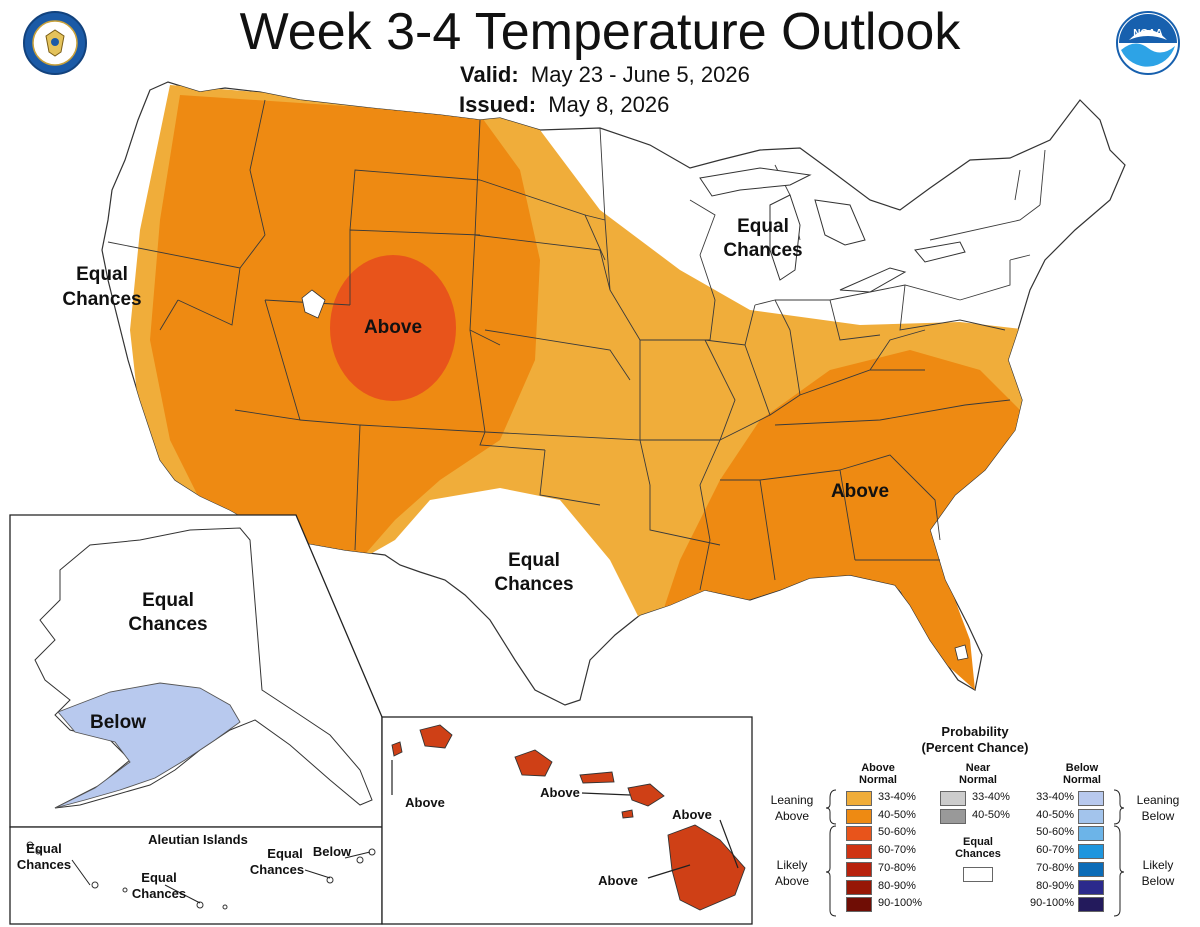 Image resolution: width=1200 pixels, height=927 pixels. What do you see at coordinates (44, 864) in the screenshot?
I see `label-aleutian-equal-1b: Chances` at bounding box center [44, 864].